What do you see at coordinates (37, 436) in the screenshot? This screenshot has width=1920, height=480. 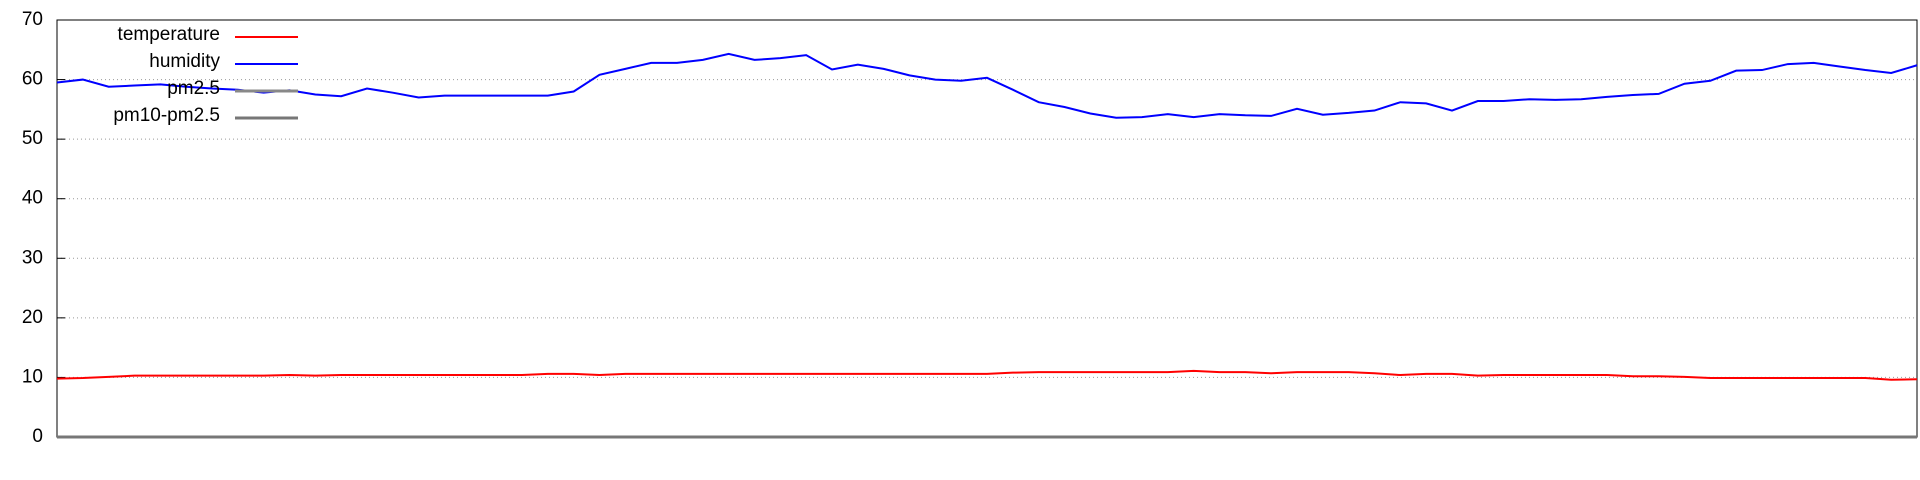 I see `y-tick-label: 0` at bounding box center [37, 436].